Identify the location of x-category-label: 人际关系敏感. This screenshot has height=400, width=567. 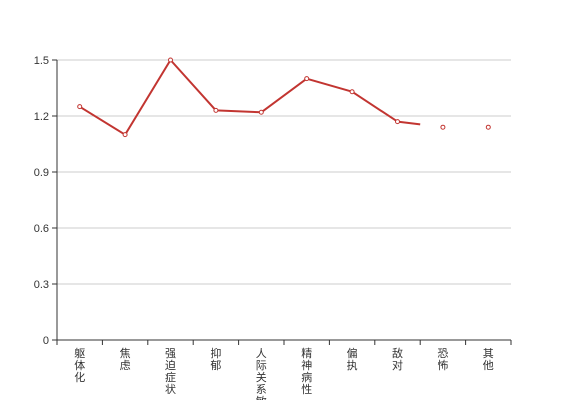
(261, 373).